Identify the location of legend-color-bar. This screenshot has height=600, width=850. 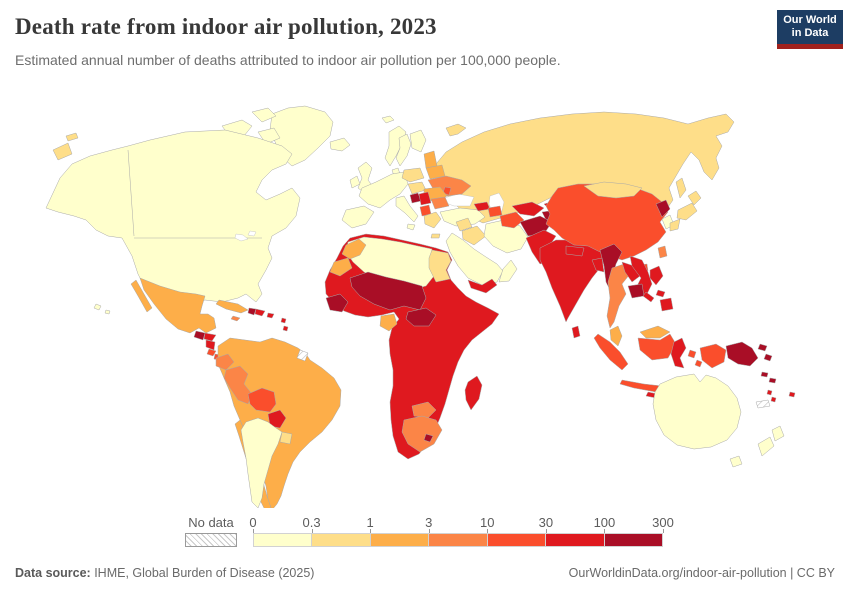
(458, 540).